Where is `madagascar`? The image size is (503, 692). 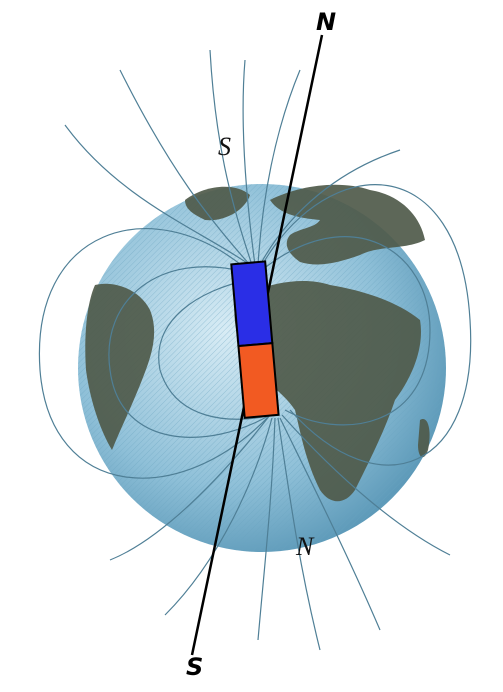
madagascar is located at coordinates (424, 438).